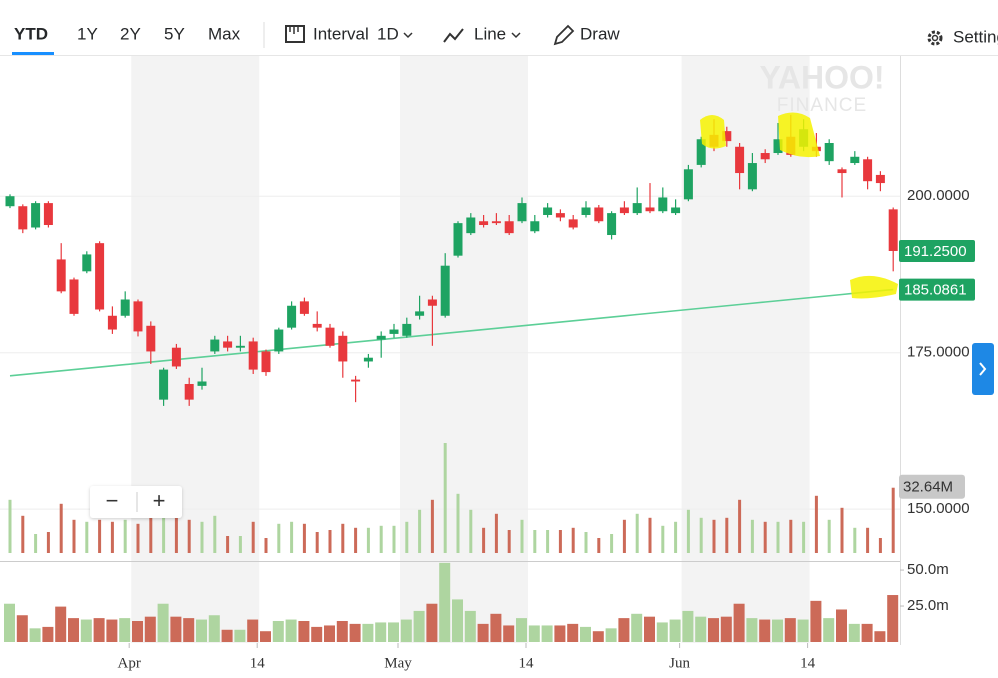 The width and height of the screenshot is (998, 678). What do you see at coordinates (482, 33) in the screenshot?
I see `chart-style-button: Line` at bounding box center [482, 33].